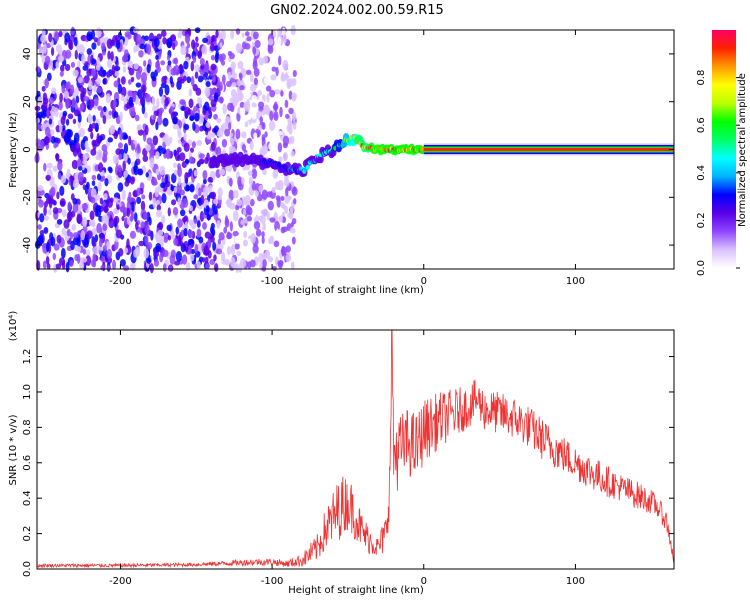 The image size is (750, 600). What do you see at coordinates (27, 534) in the screenshot?
I see `snr-y-tick-label: 0.2` at bounding box center [27, 534].